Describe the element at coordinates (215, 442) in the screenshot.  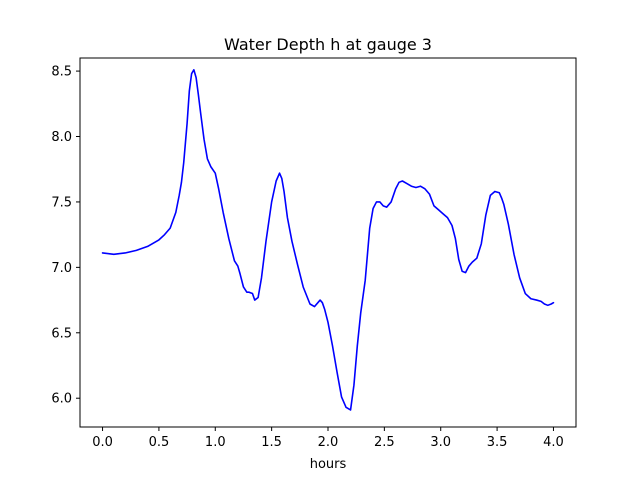
I see `x-tick-label: 1.0` at that location.